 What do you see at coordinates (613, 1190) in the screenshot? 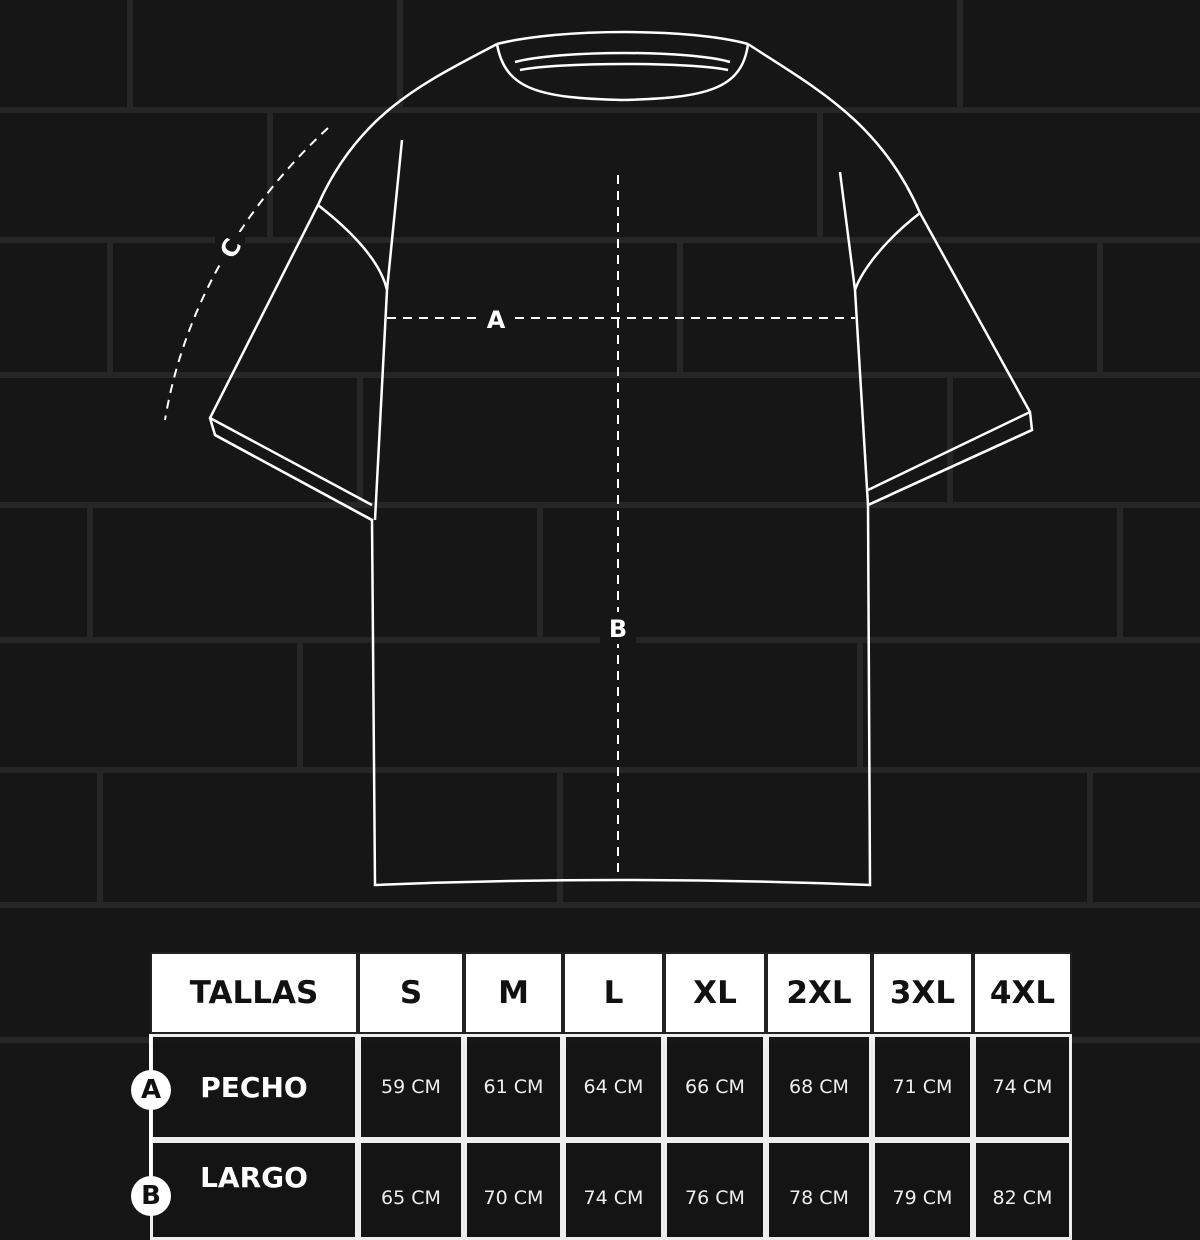
I see `cell-largo-l: 74 CM` at bounding box center [613, 1190].